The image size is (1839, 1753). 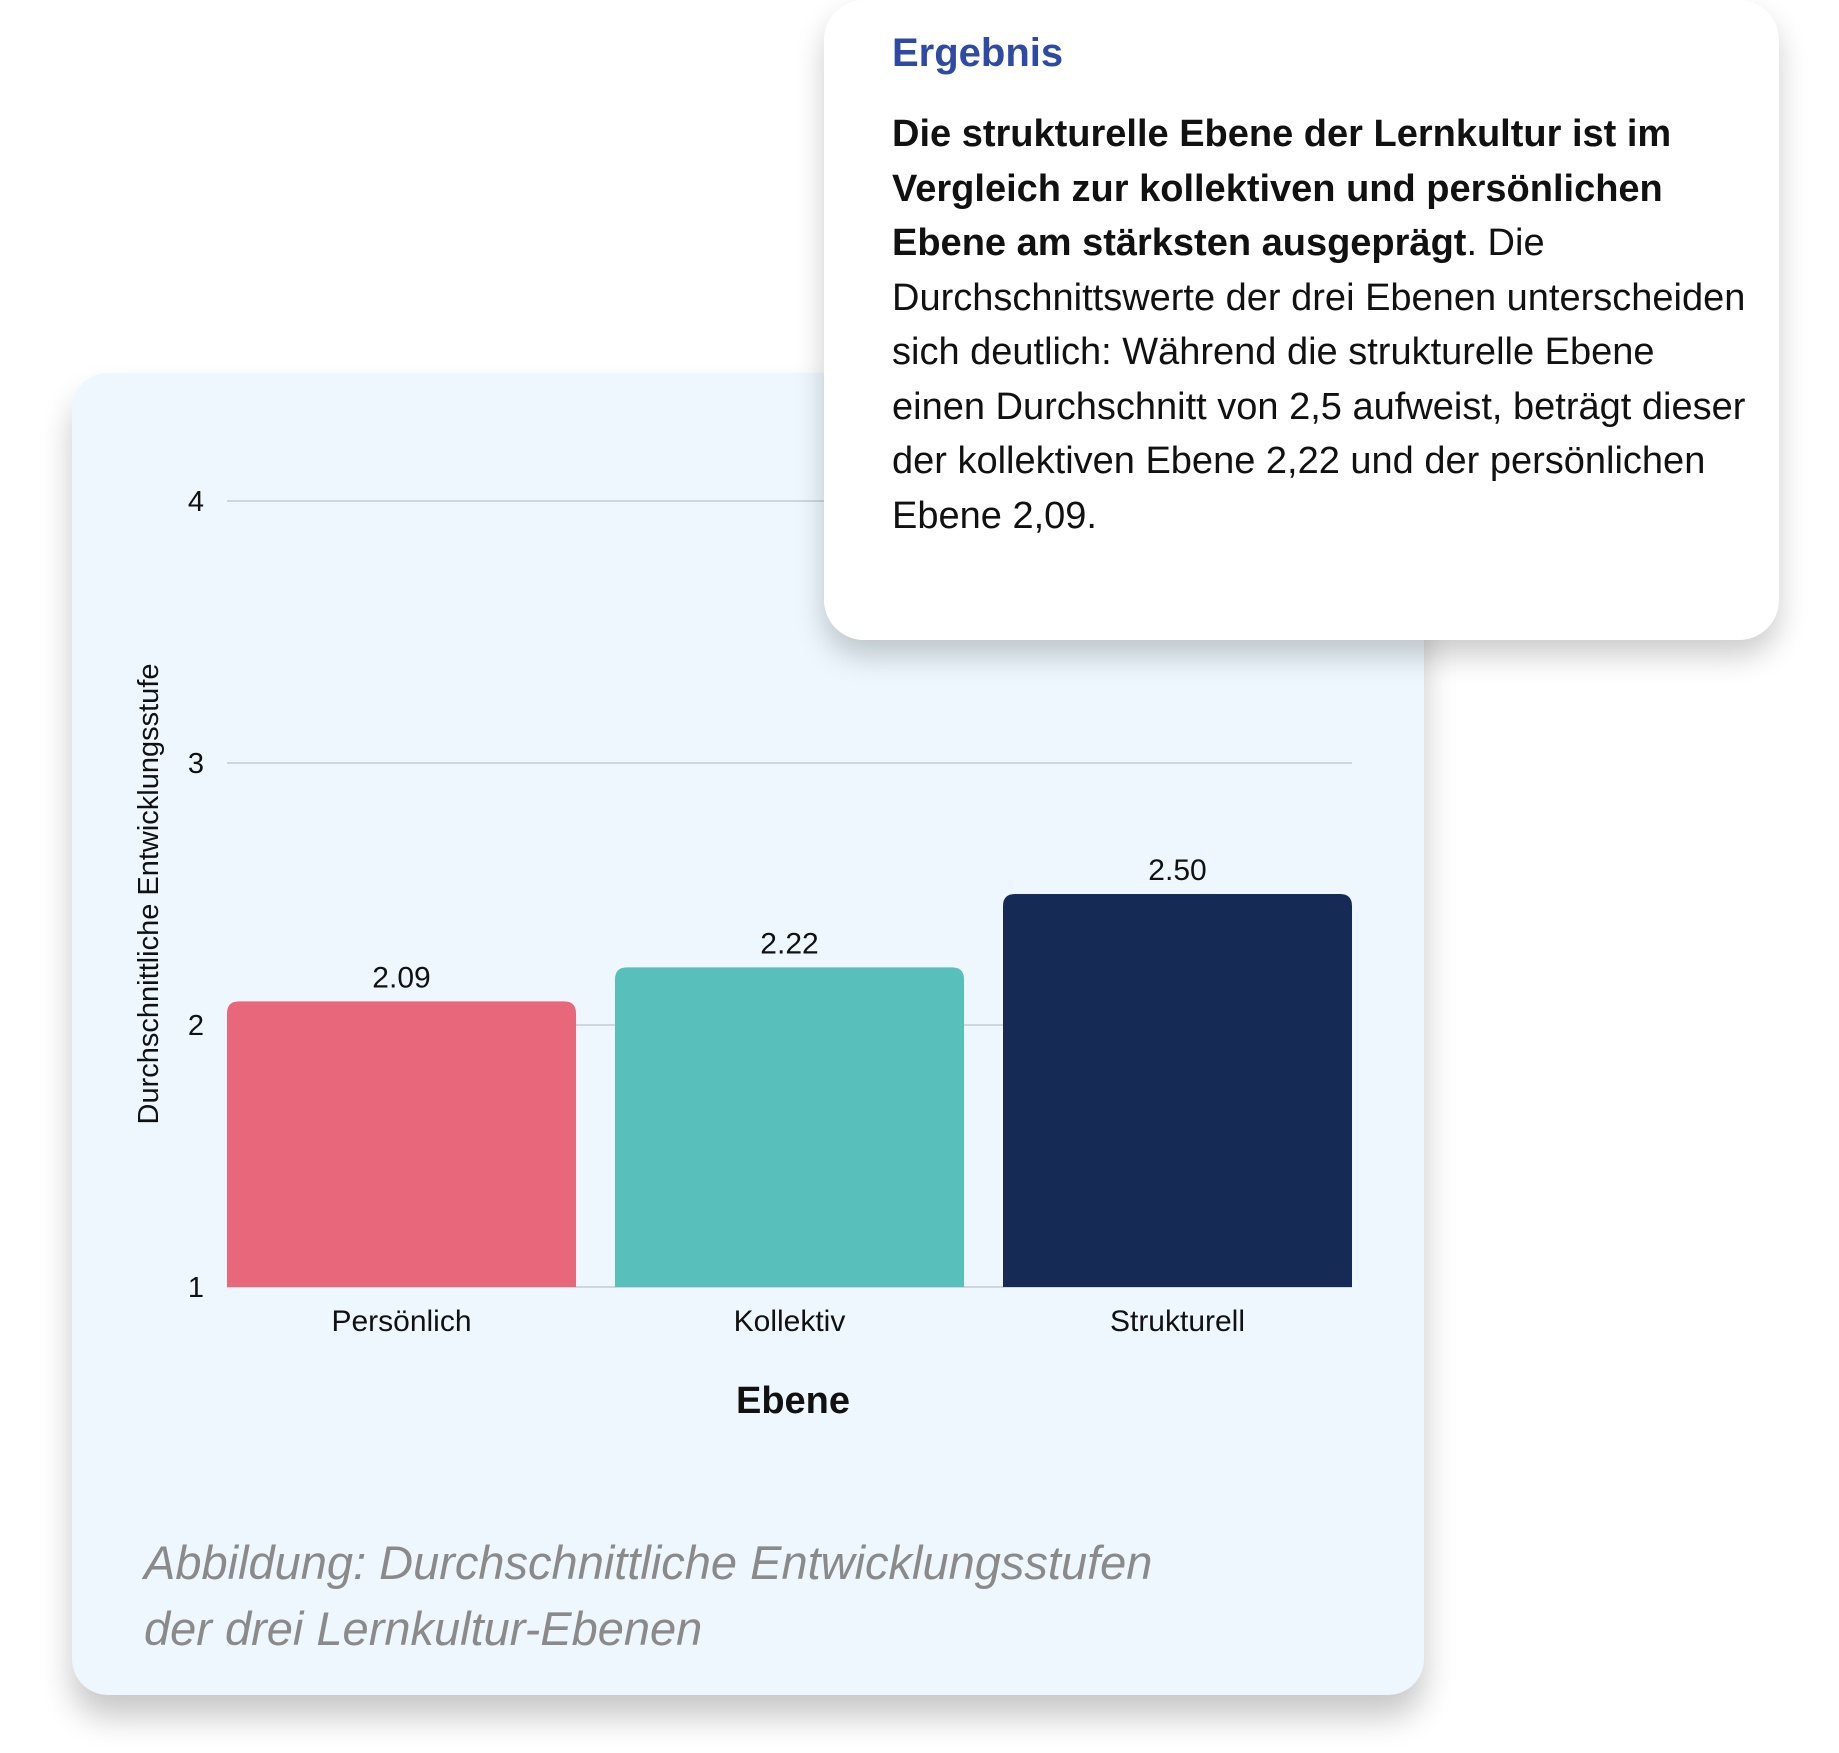 What do you see at coordinates (789, 943) in the screenshot?
I see `bar-value-label: 2.22` at bounding box center [789, 943].